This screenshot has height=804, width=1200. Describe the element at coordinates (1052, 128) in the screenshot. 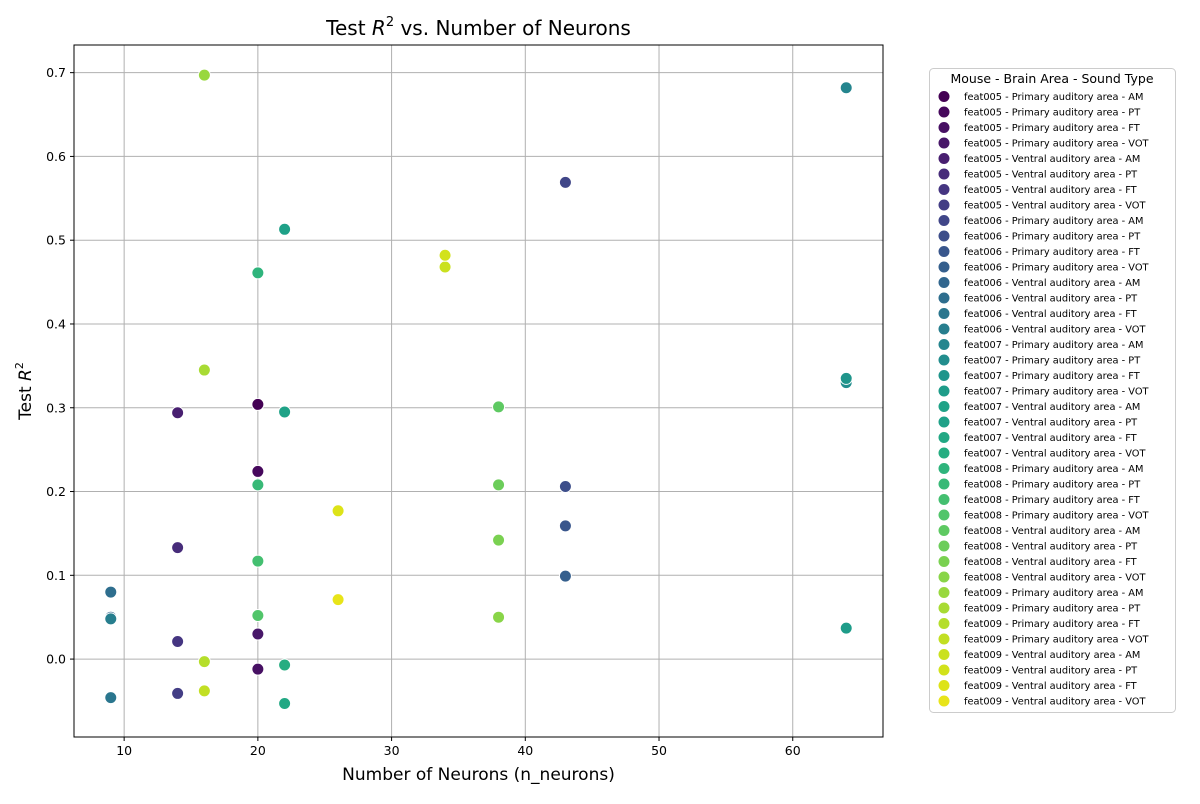

I see `legend-label: feat005 - Primary auditory area - FT` at that location.